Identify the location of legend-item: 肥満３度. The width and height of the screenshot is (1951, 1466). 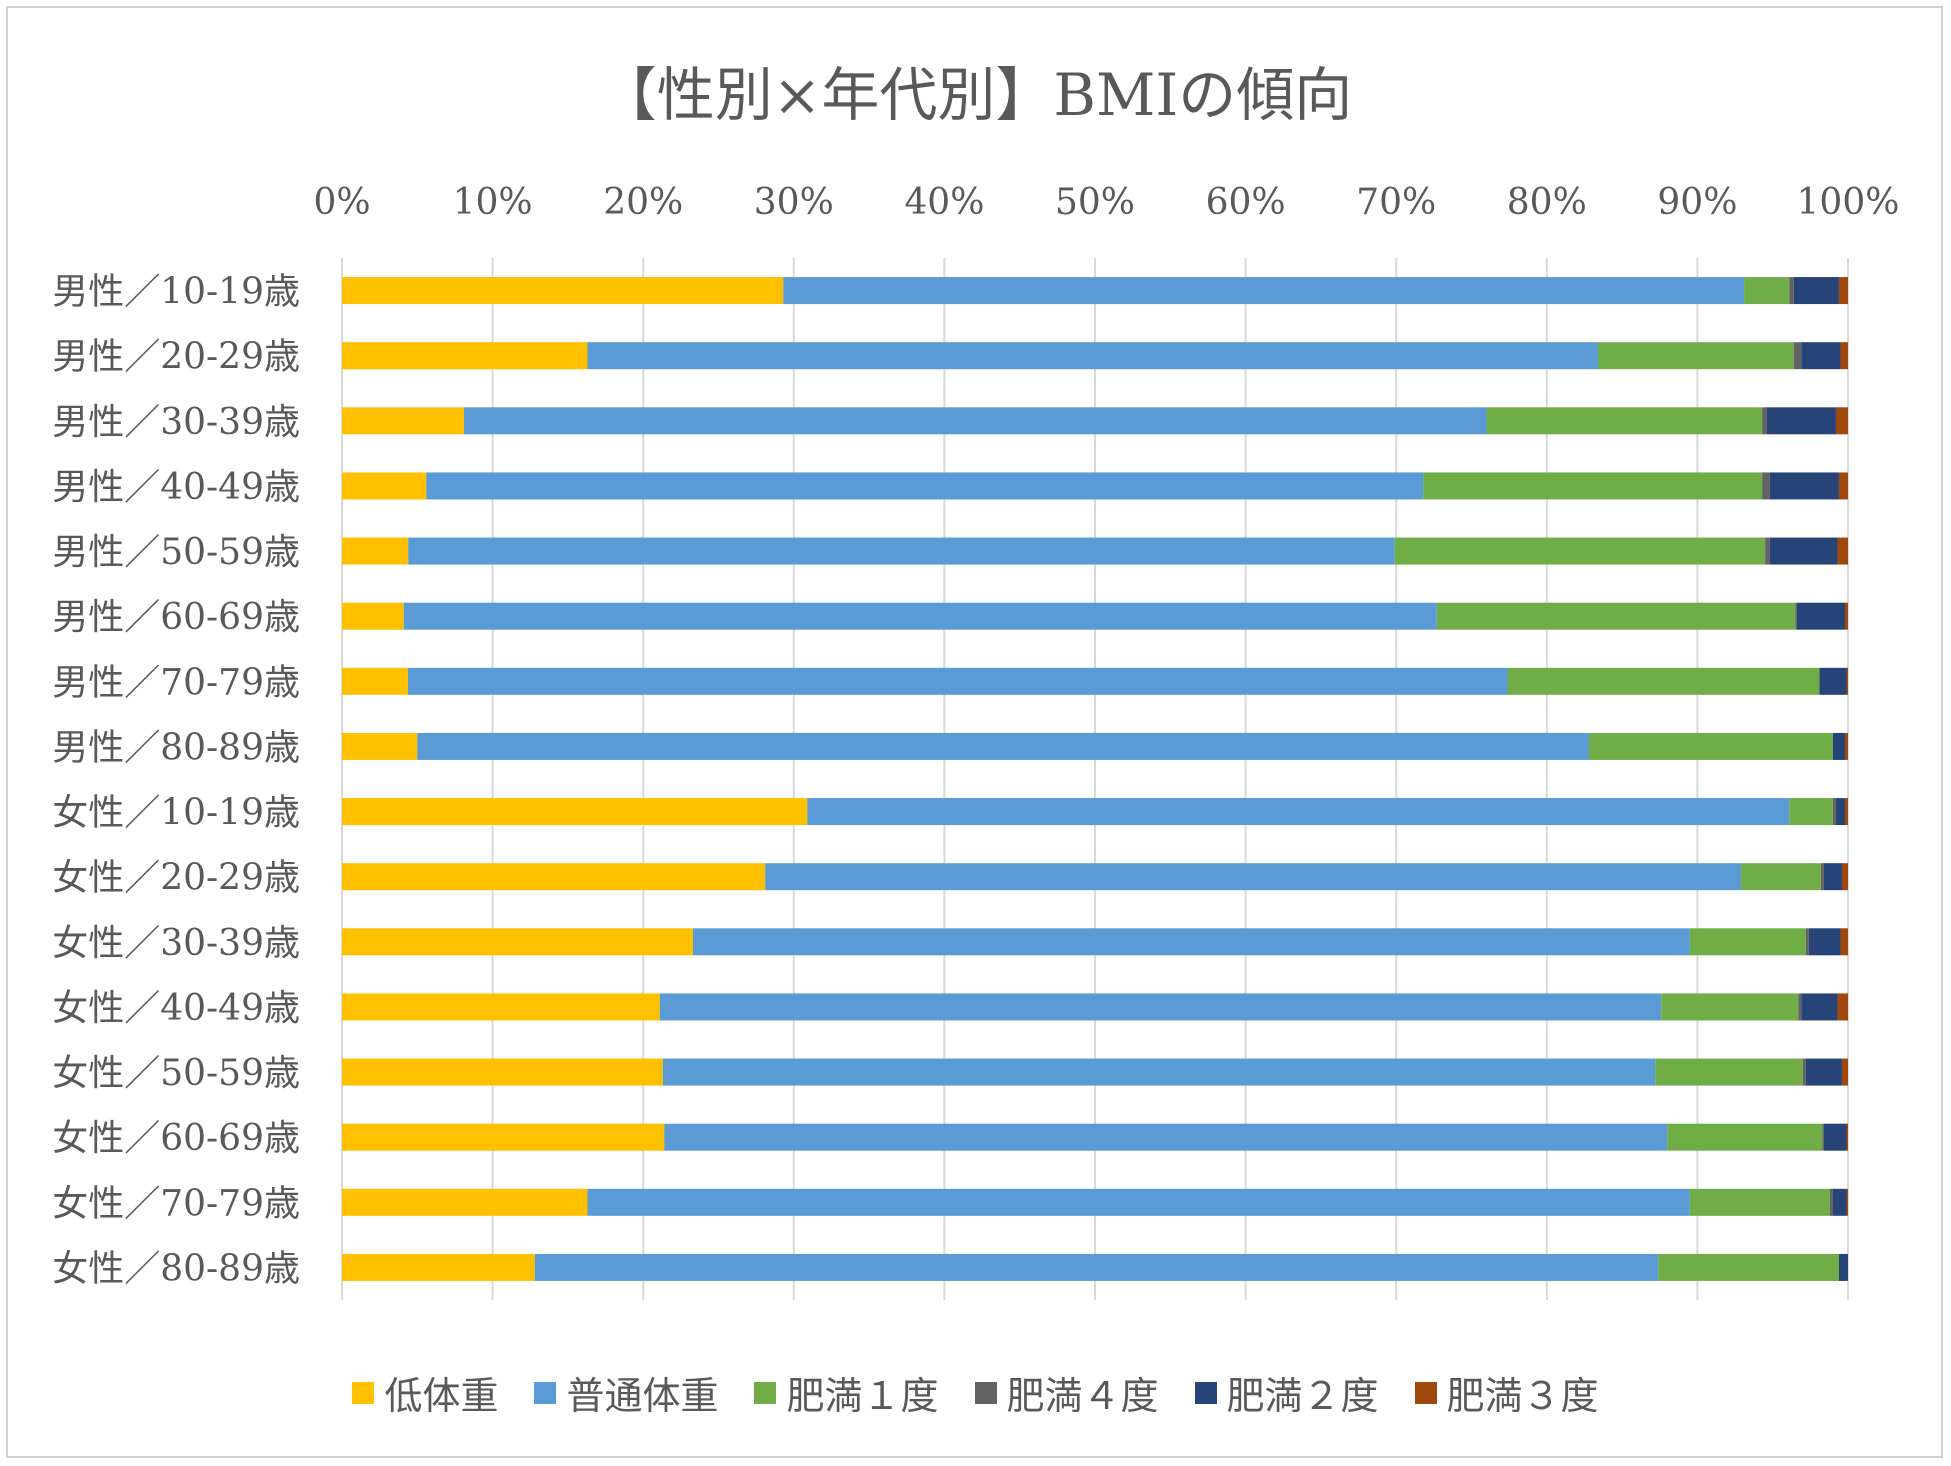
(1506, 1392).